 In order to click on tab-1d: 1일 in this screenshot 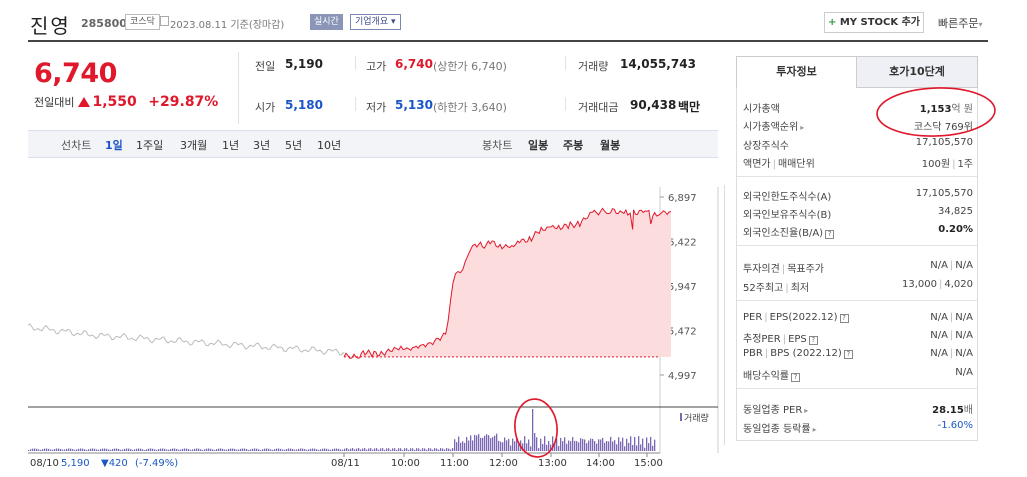, I will do `click(114, 145)`.